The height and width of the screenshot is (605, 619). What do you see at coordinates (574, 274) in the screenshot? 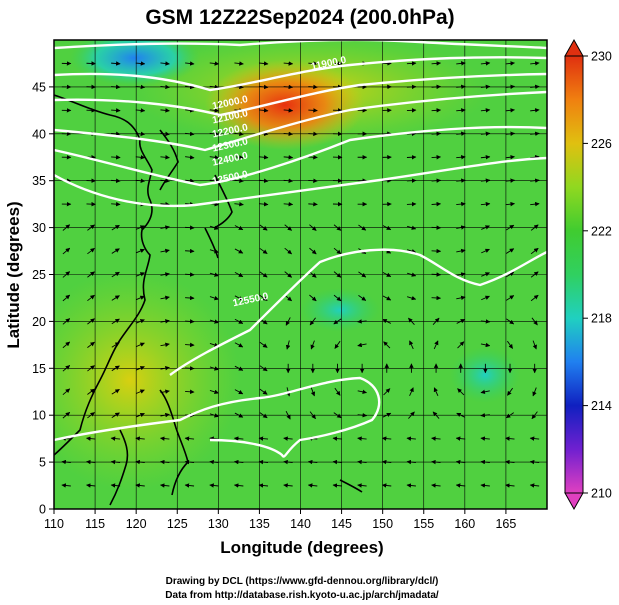
I see `colorbar-gradient` at bounding box center [574, 274].